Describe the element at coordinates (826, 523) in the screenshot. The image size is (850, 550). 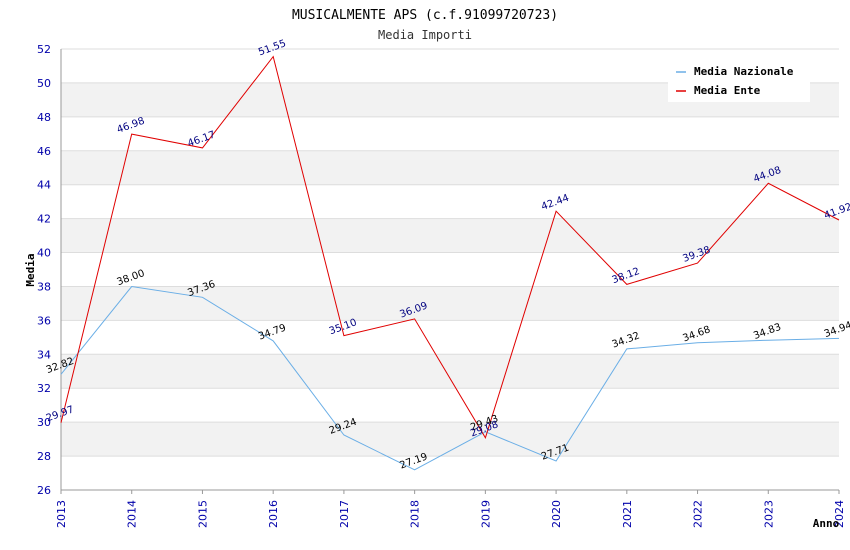
I see `x-axis-label: Anno` at that location.